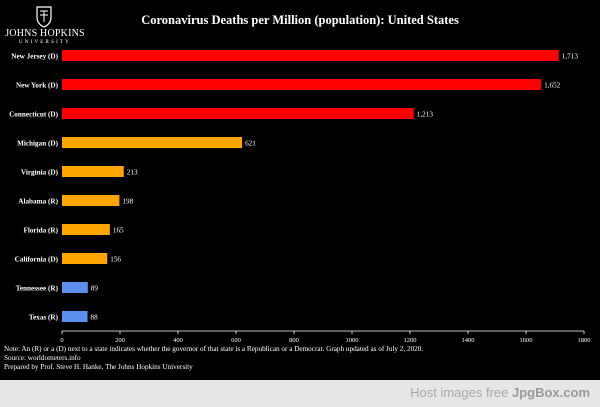 This screenshot has height=407, width=600. I want to click on source-line: Source: worldometers.info, so click(42, 358).